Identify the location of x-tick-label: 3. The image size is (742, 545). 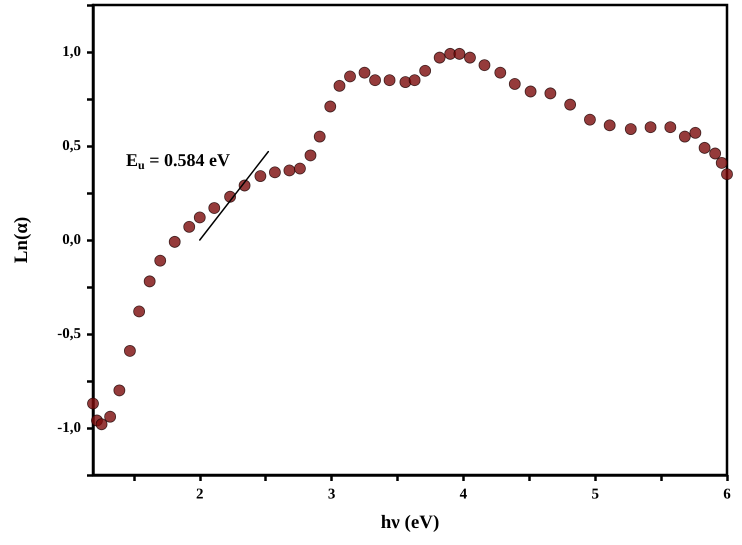
(332, 494).